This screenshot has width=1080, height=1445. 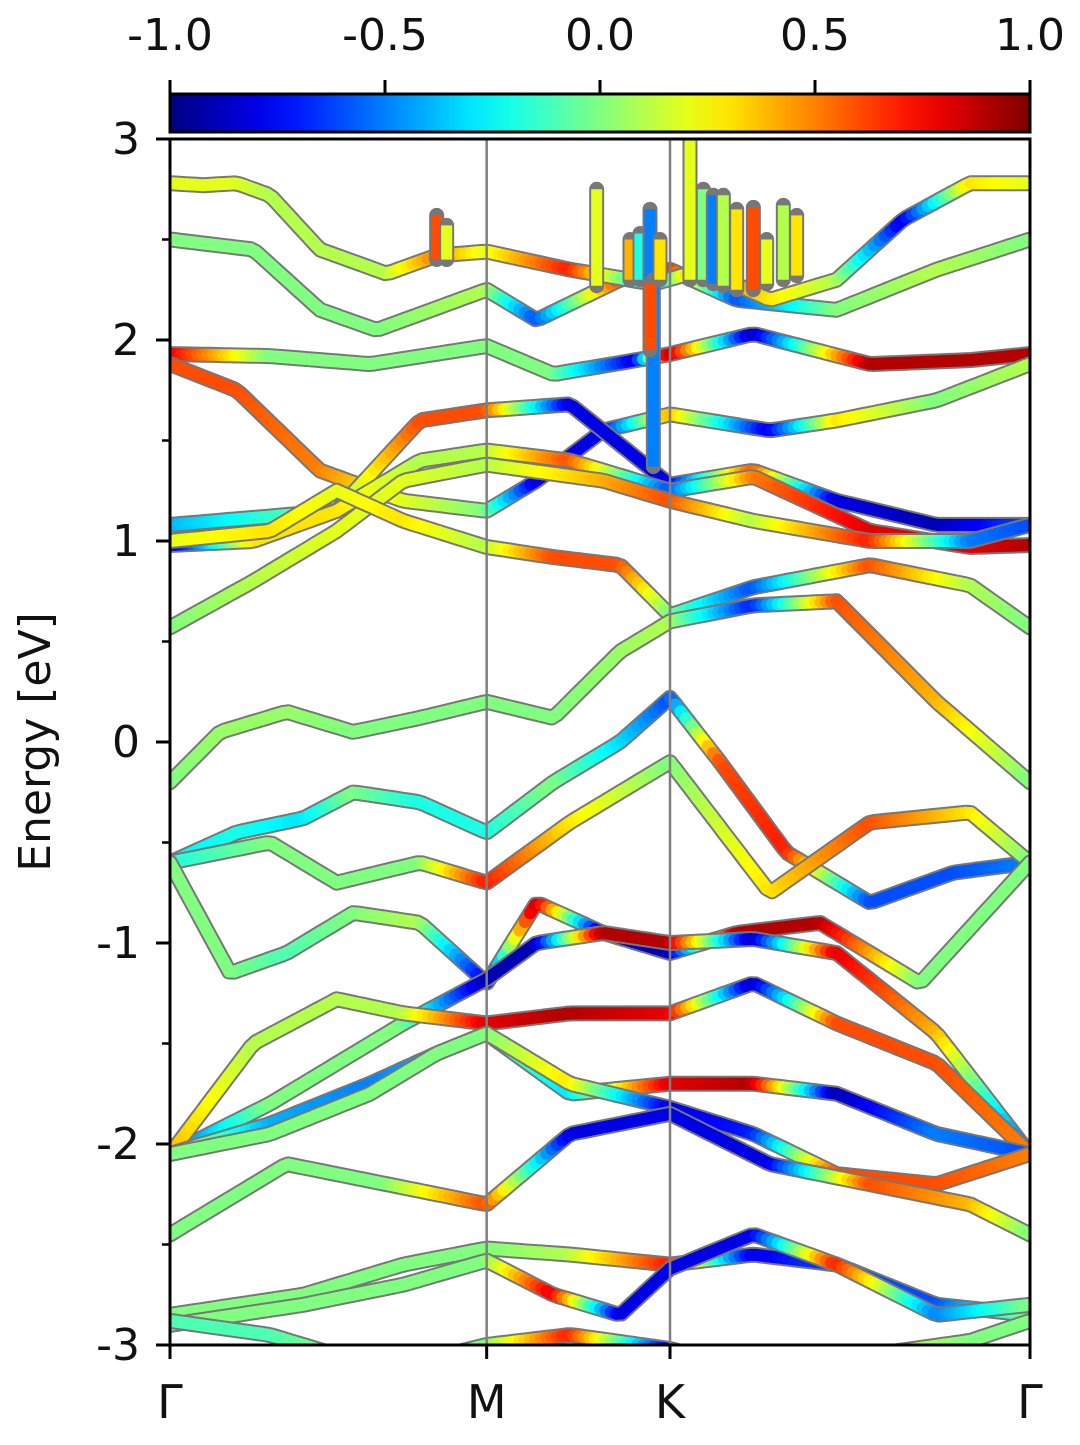 What do you see at coordinates (118, 1345) in the screenshot?
I see `y-tick-label: -3` at bounding box center [118, 1345].